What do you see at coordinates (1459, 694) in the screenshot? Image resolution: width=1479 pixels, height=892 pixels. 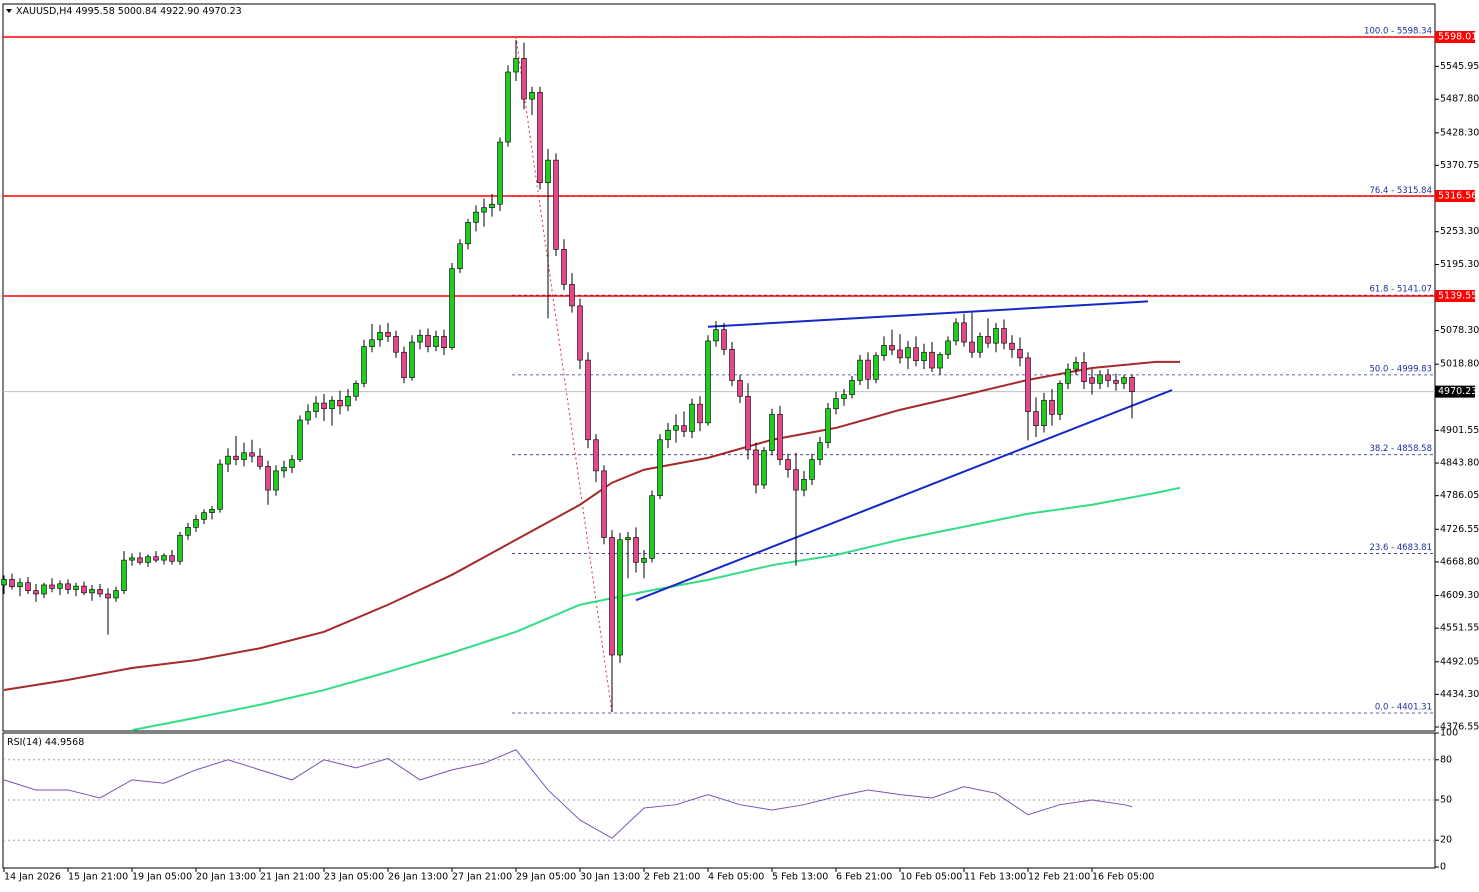 I see `y-tick-label: 4434.30` at bounding box center [1459, 694].